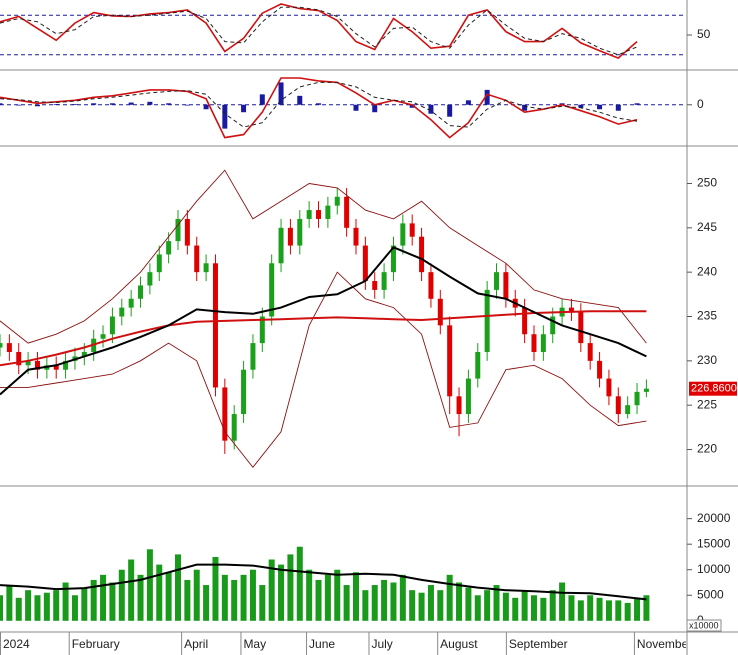  Describe the element at coordinates (319, 31) in the screenshot. I see `series-line` at that location.